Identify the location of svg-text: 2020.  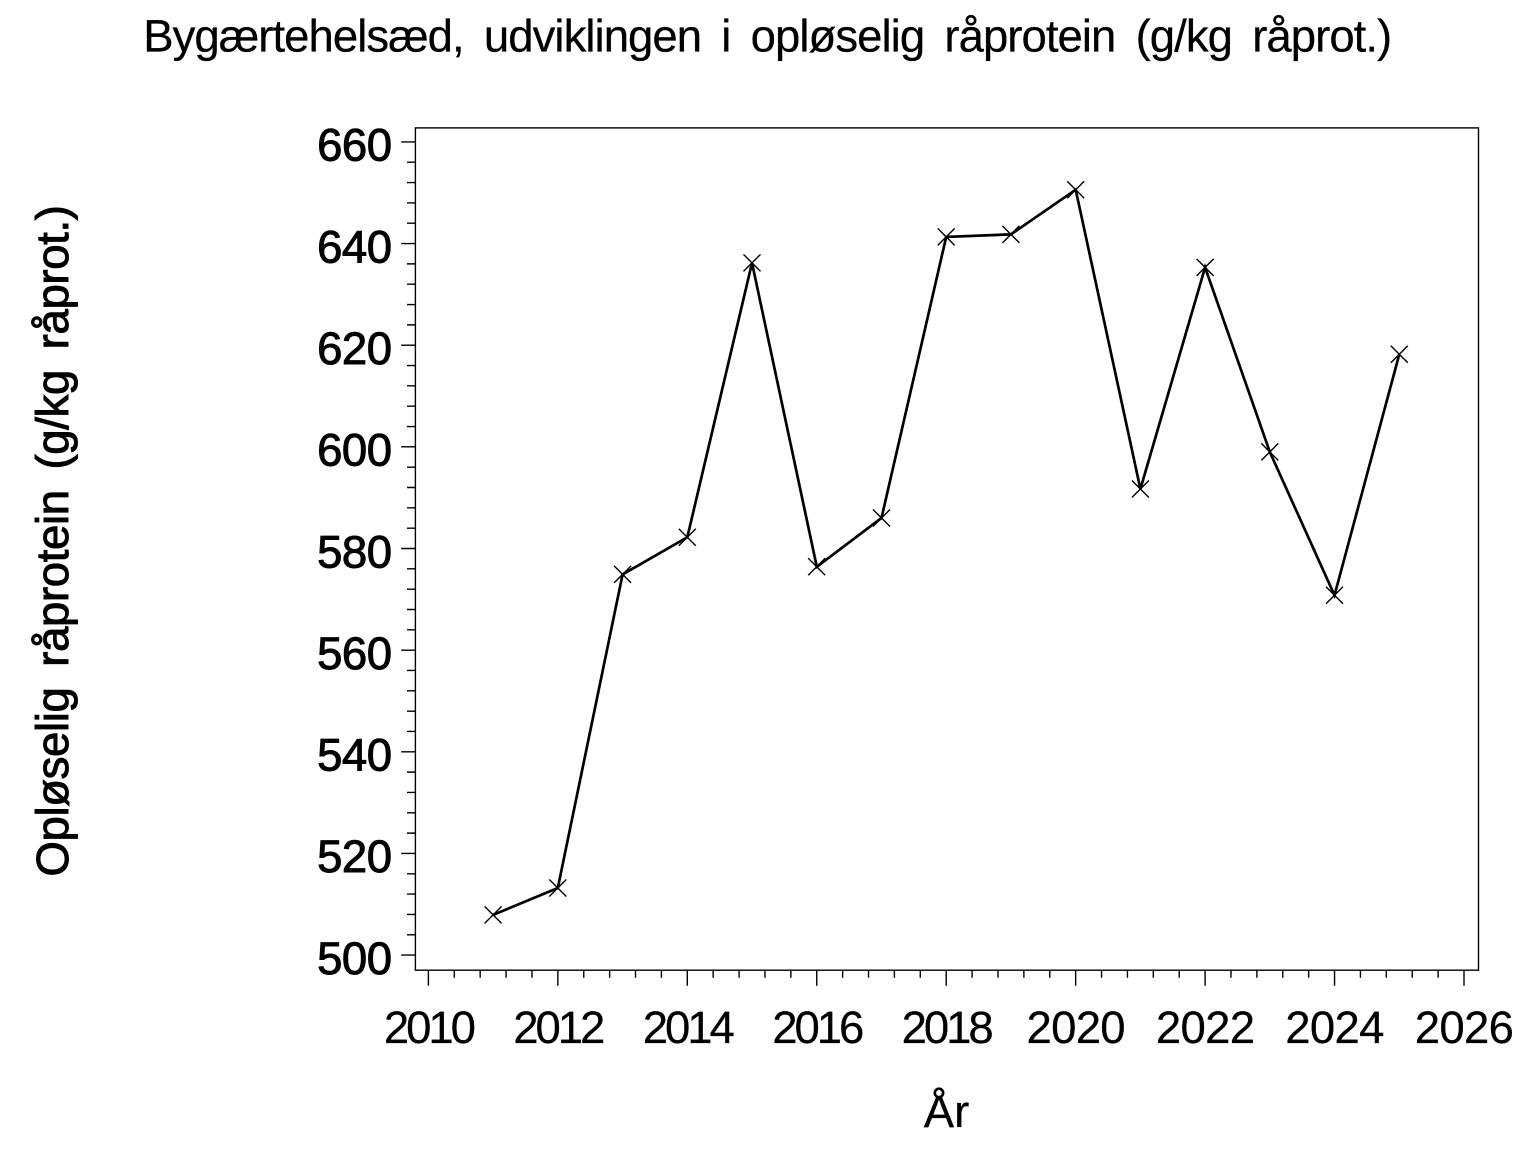
(1075, 1027).